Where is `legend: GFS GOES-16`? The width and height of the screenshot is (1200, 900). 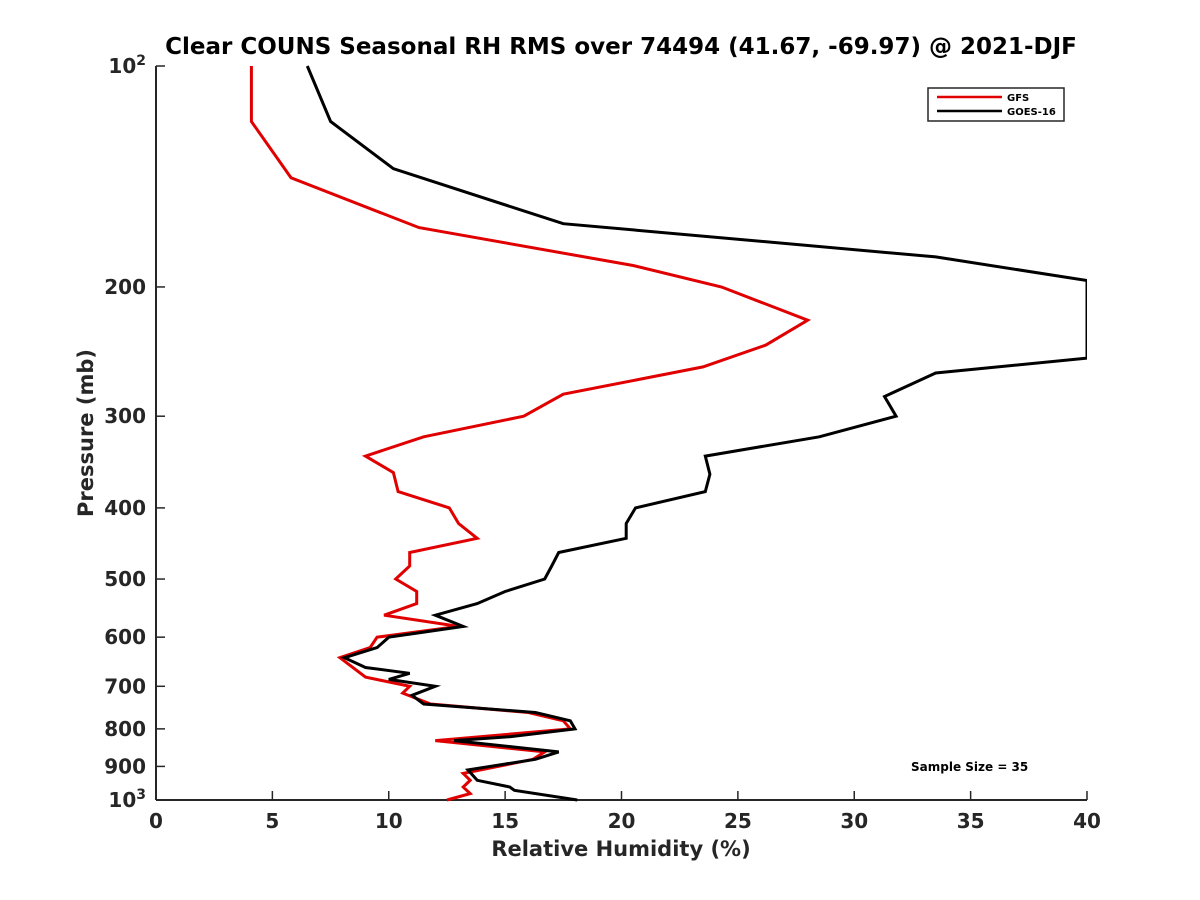
legend: GFS GOES-16 is located at coordinates (996, 104).